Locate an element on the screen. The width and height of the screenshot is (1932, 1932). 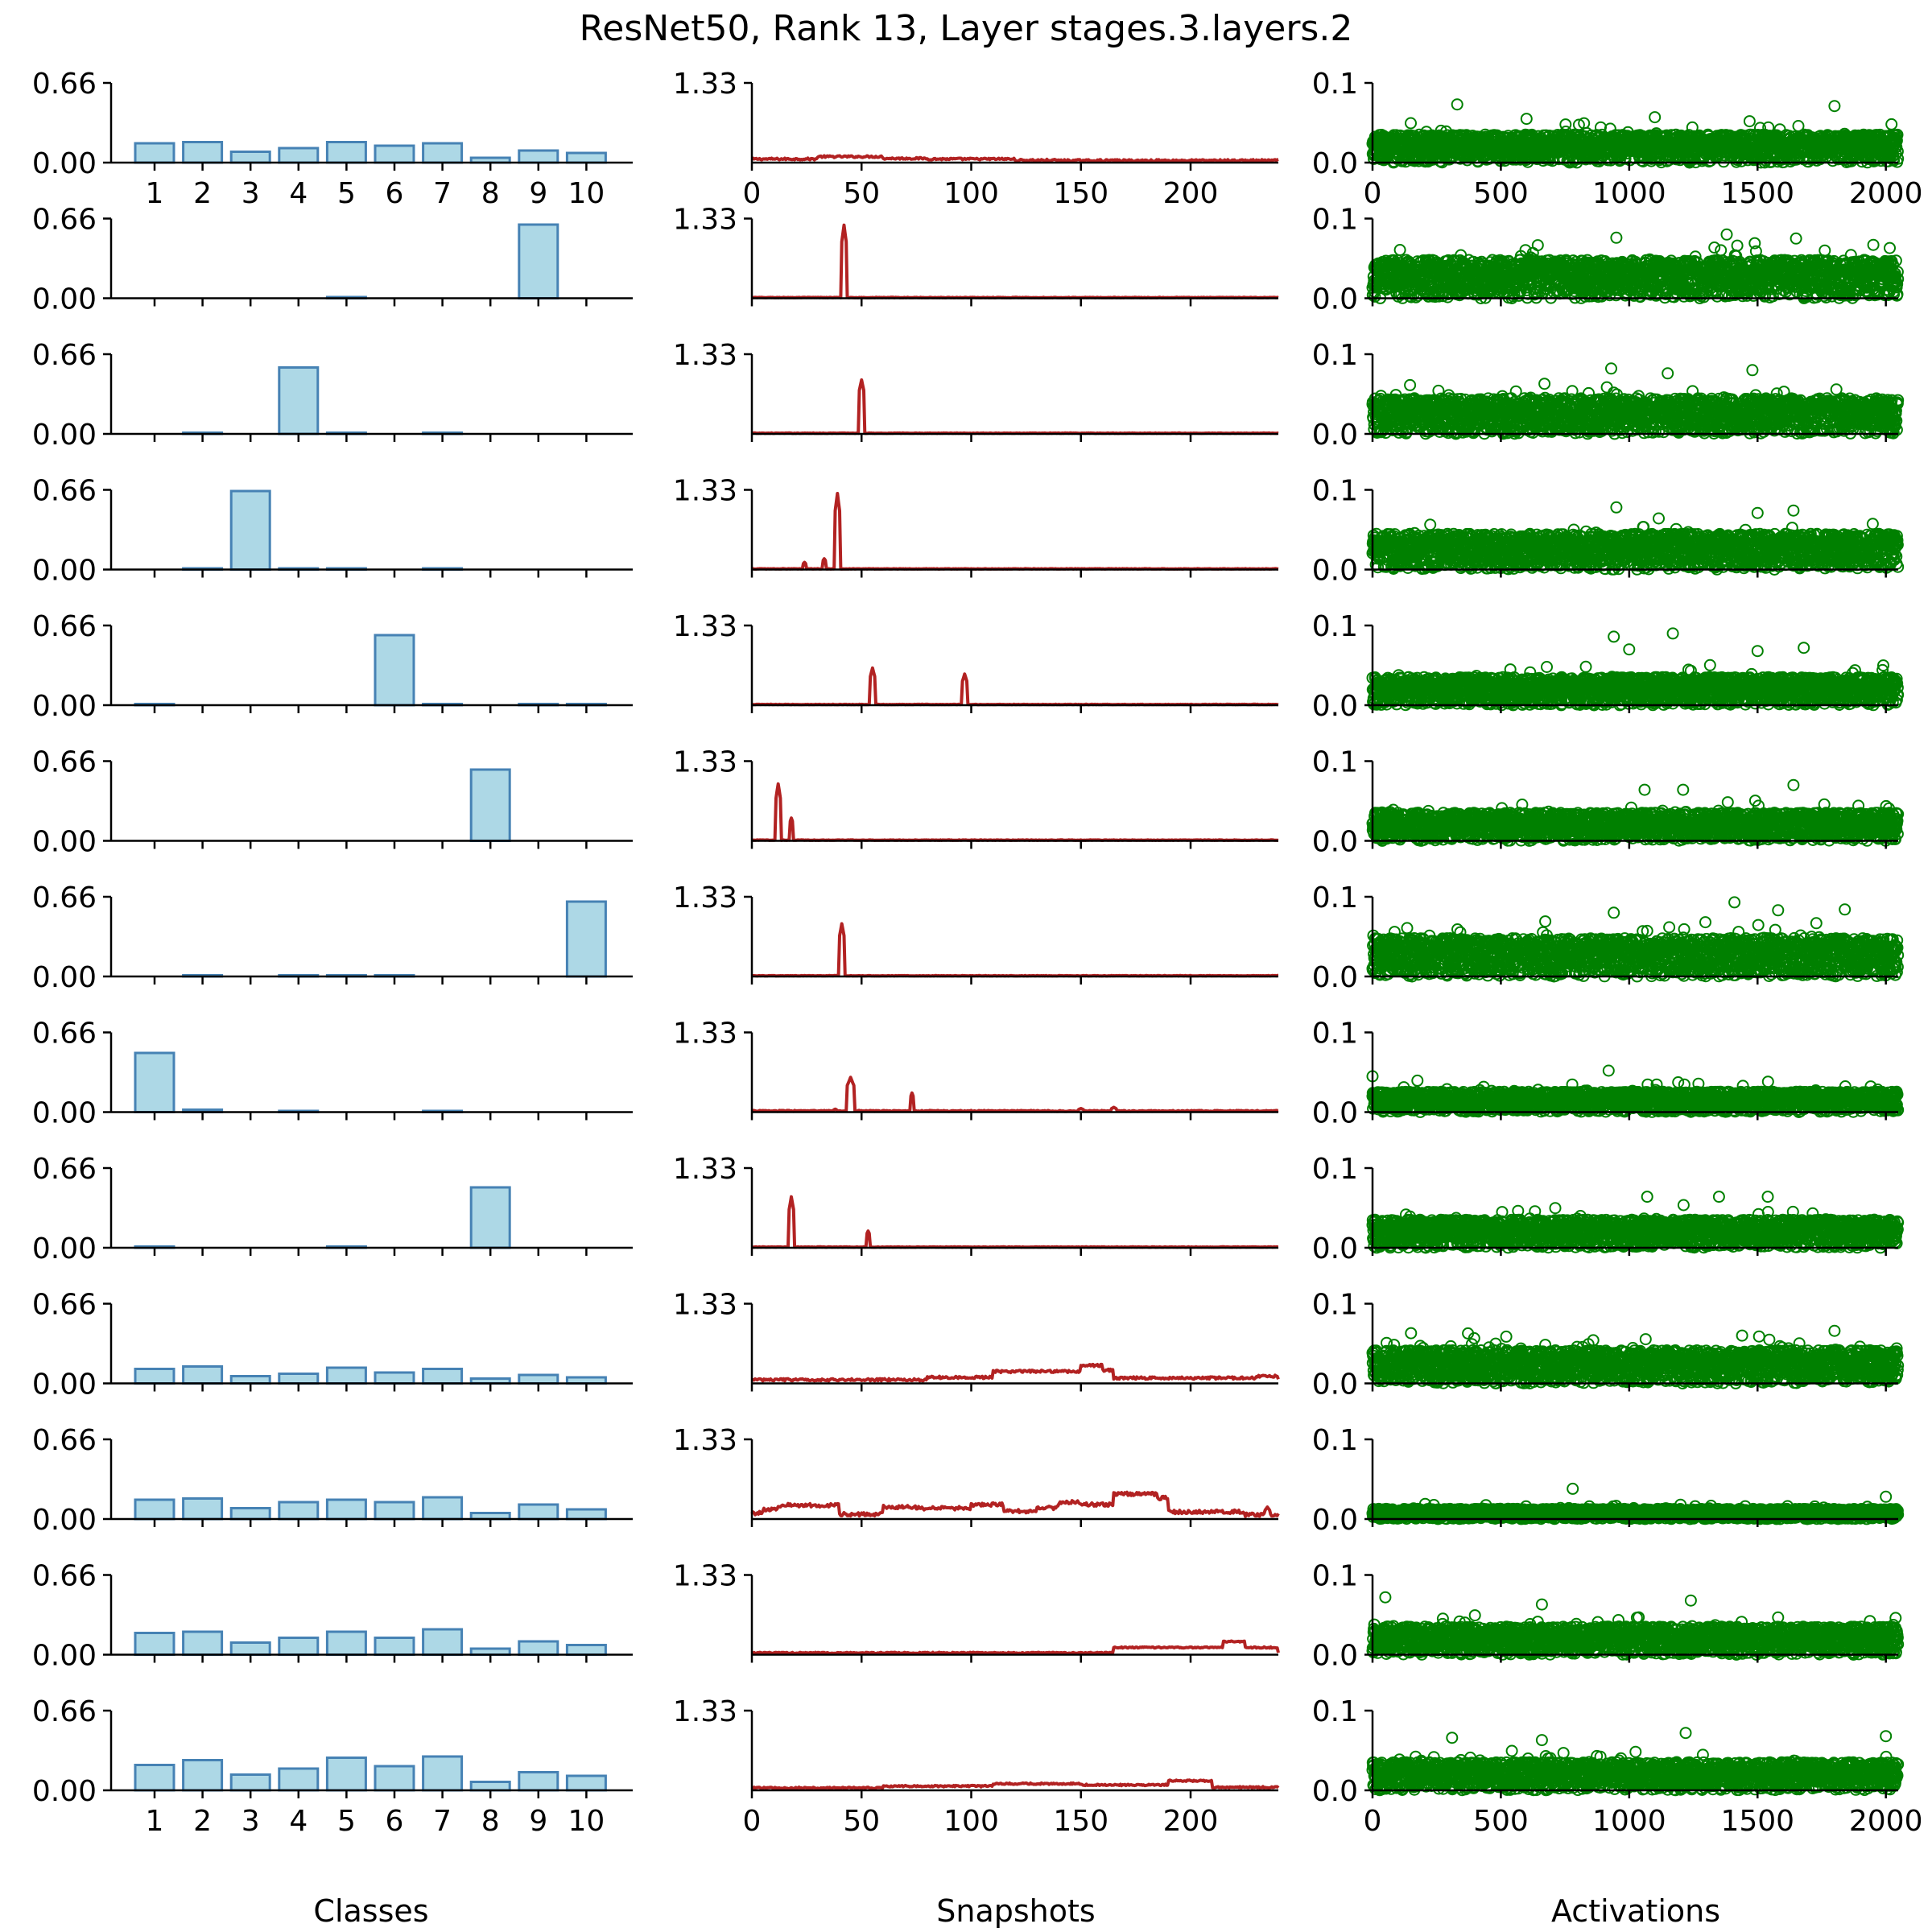
x-tick-label: 6 is located at coordinates (395, 193).